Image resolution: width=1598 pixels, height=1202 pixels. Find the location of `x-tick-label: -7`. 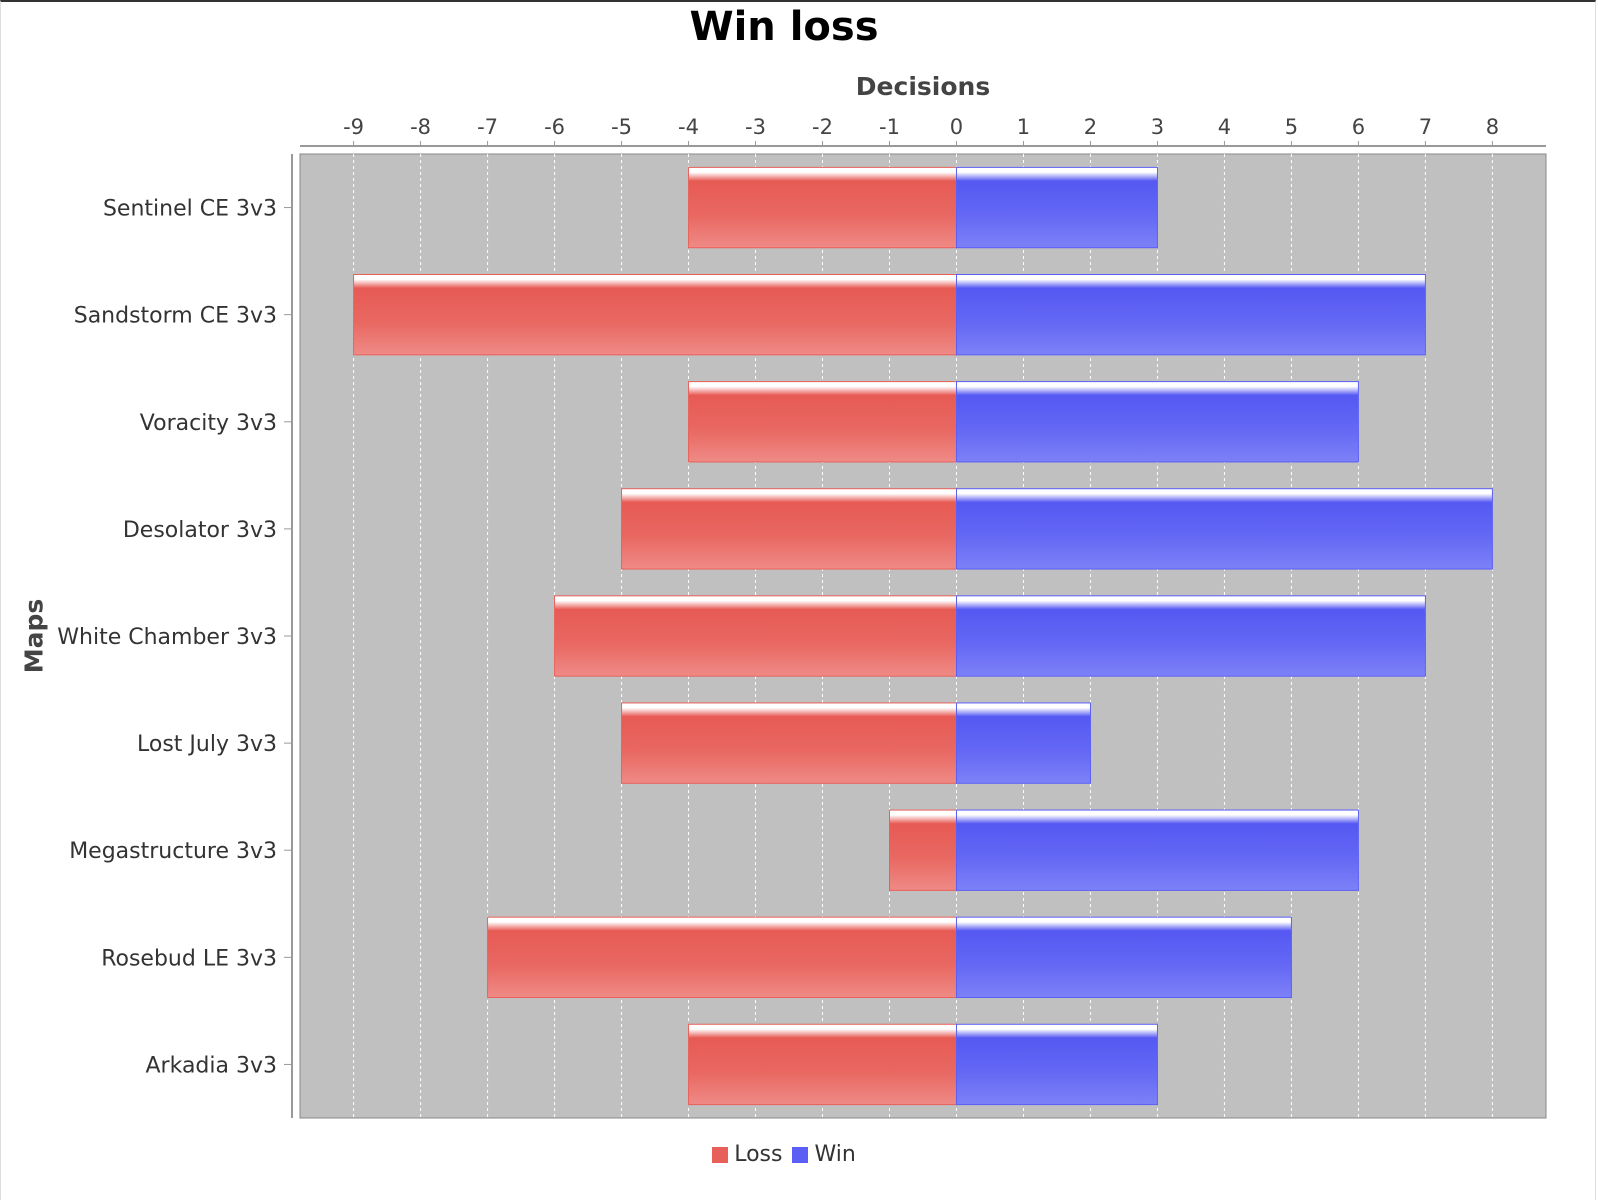

x-tick-label: -7 is located at coordinates (487, 127).